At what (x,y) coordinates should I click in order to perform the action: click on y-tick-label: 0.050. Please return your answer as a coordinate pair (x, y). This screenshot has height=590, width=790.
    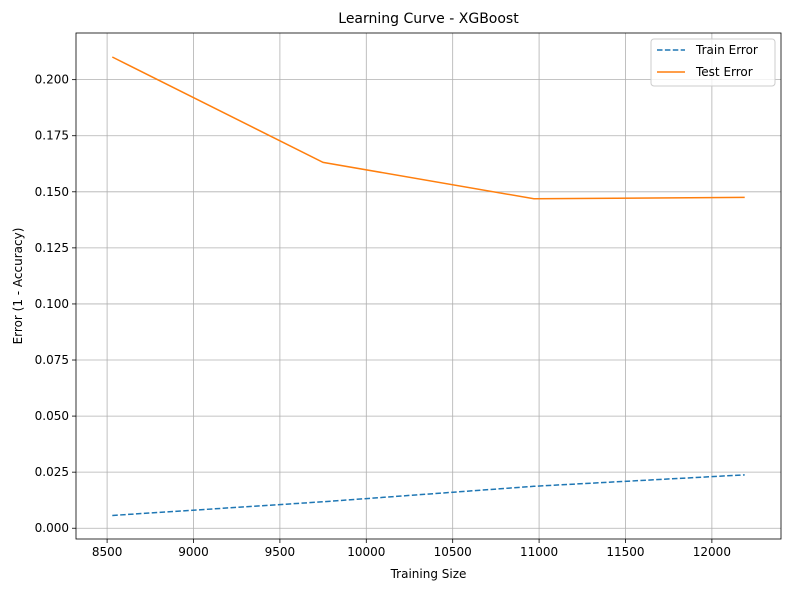
    Looking at the image, I should click on (52, 416).